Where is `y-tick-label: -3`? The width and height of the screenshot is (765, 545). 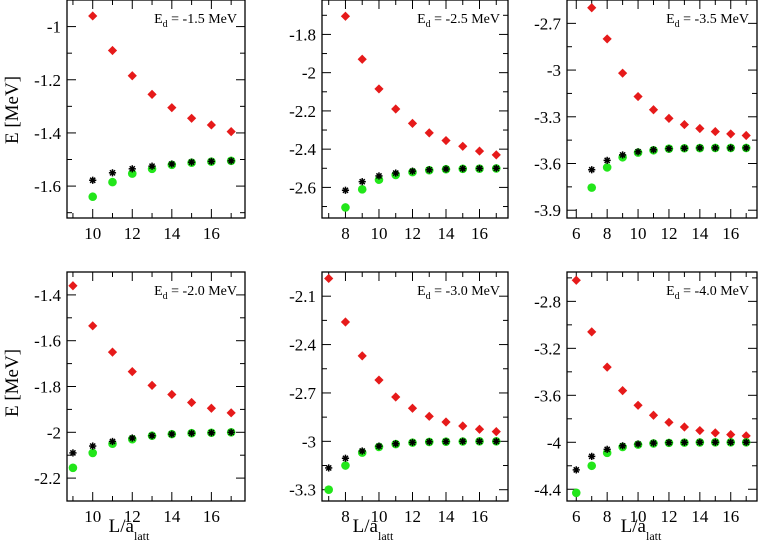
y-tick-label: -3 is located at coordinates (554, 70).